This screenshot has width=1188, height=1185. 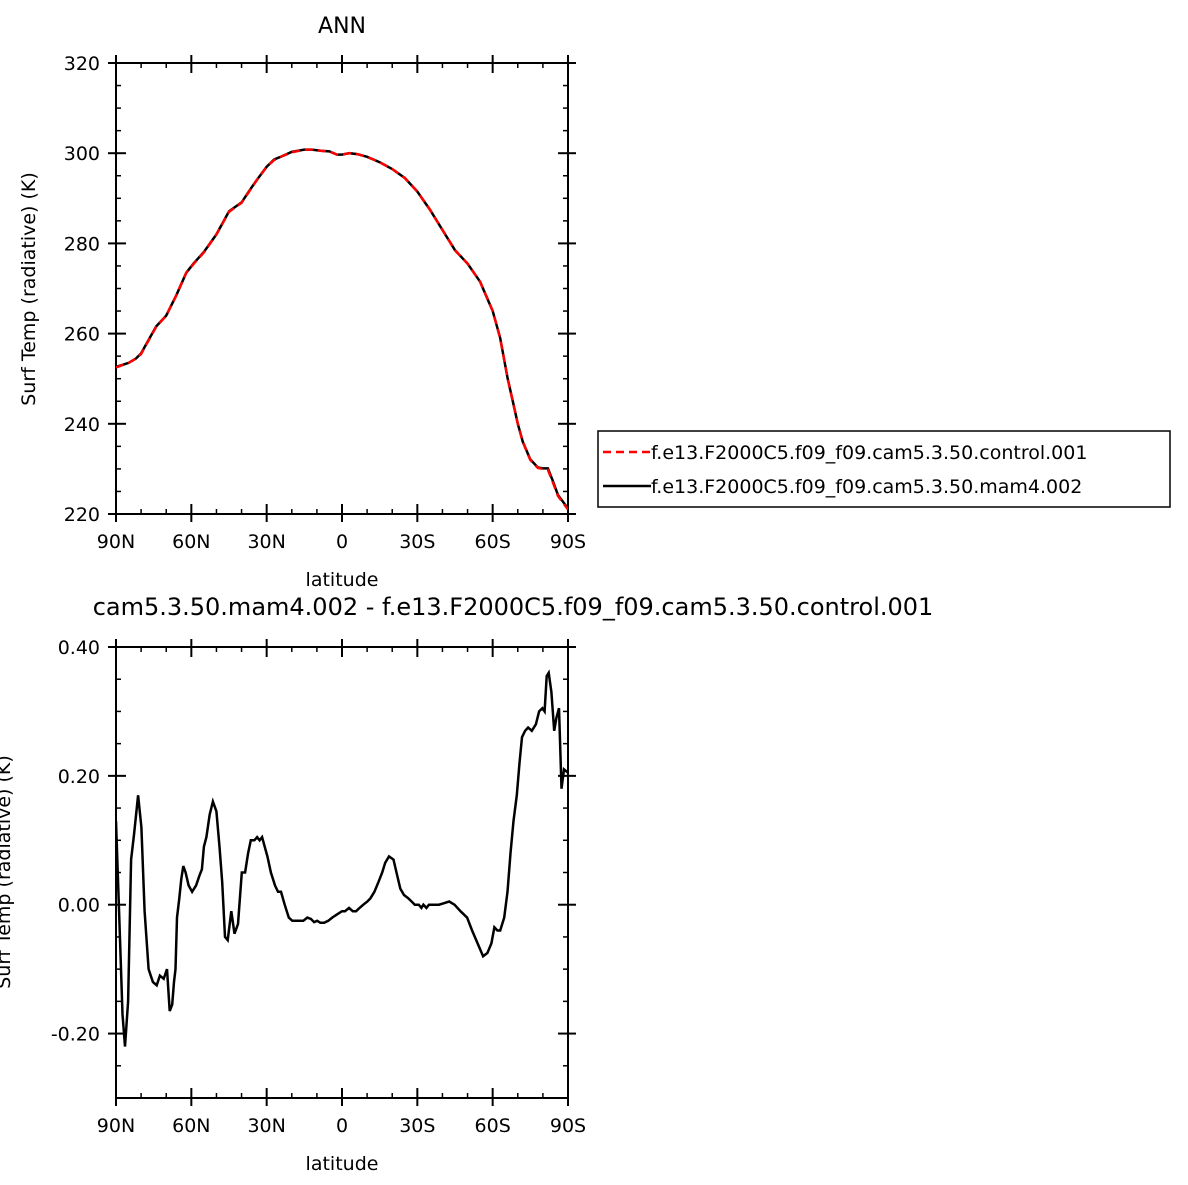 I want to click on series-line-mam4, so click(x=342, y=329).